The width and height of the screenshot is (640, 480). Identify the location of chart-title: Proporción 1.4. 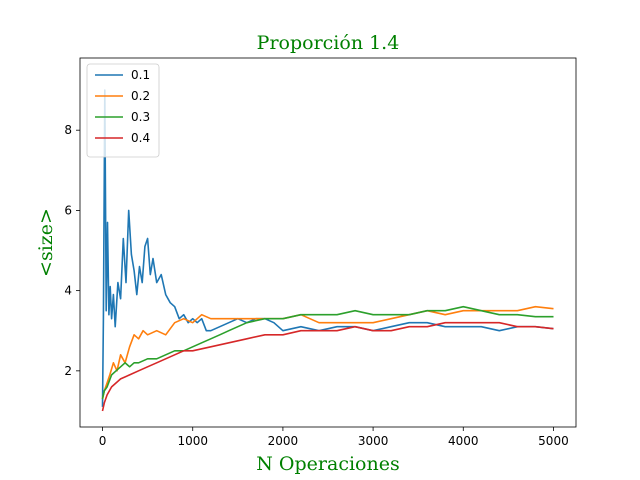
(328, 43).